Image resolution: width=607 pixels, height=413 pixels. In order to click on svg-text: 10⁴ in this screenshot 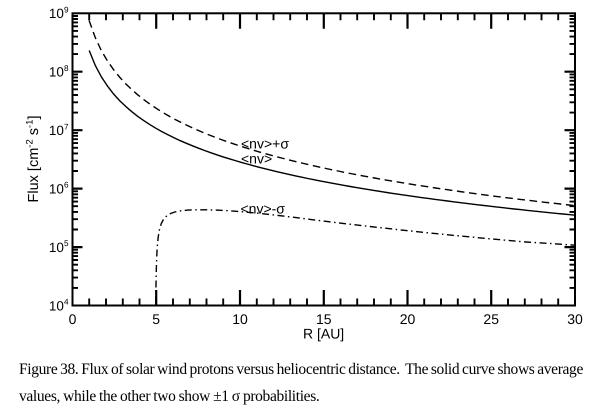, I will do `click(59, 306)`.